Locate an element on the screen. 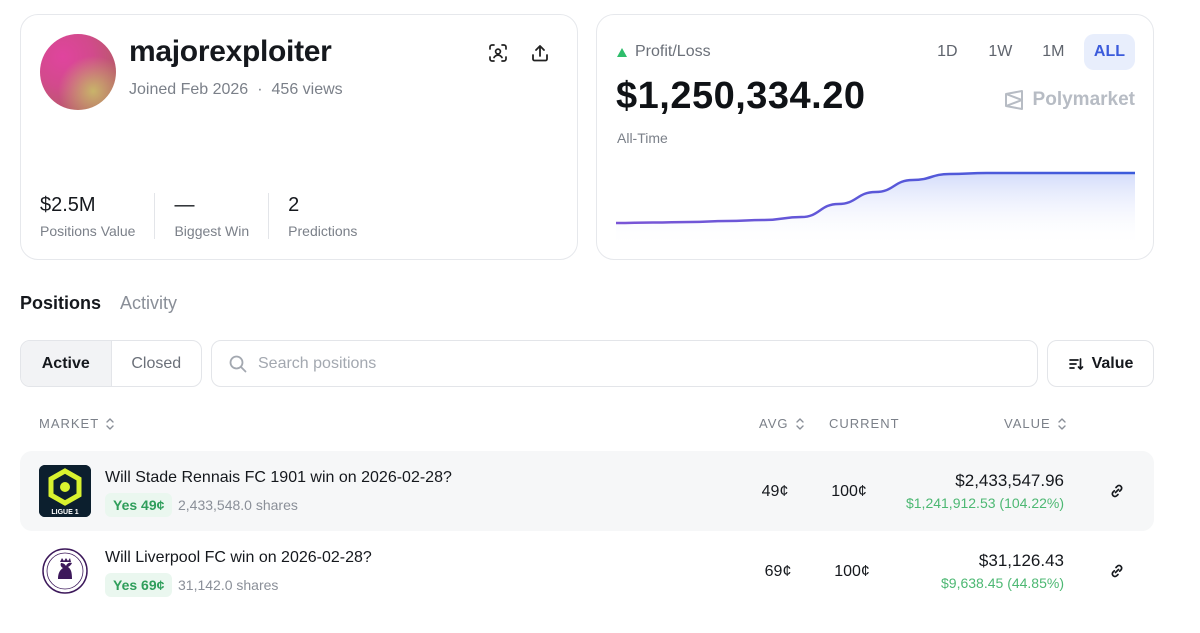  column-header-value: VALUE is located at coordinates (1035, 423).